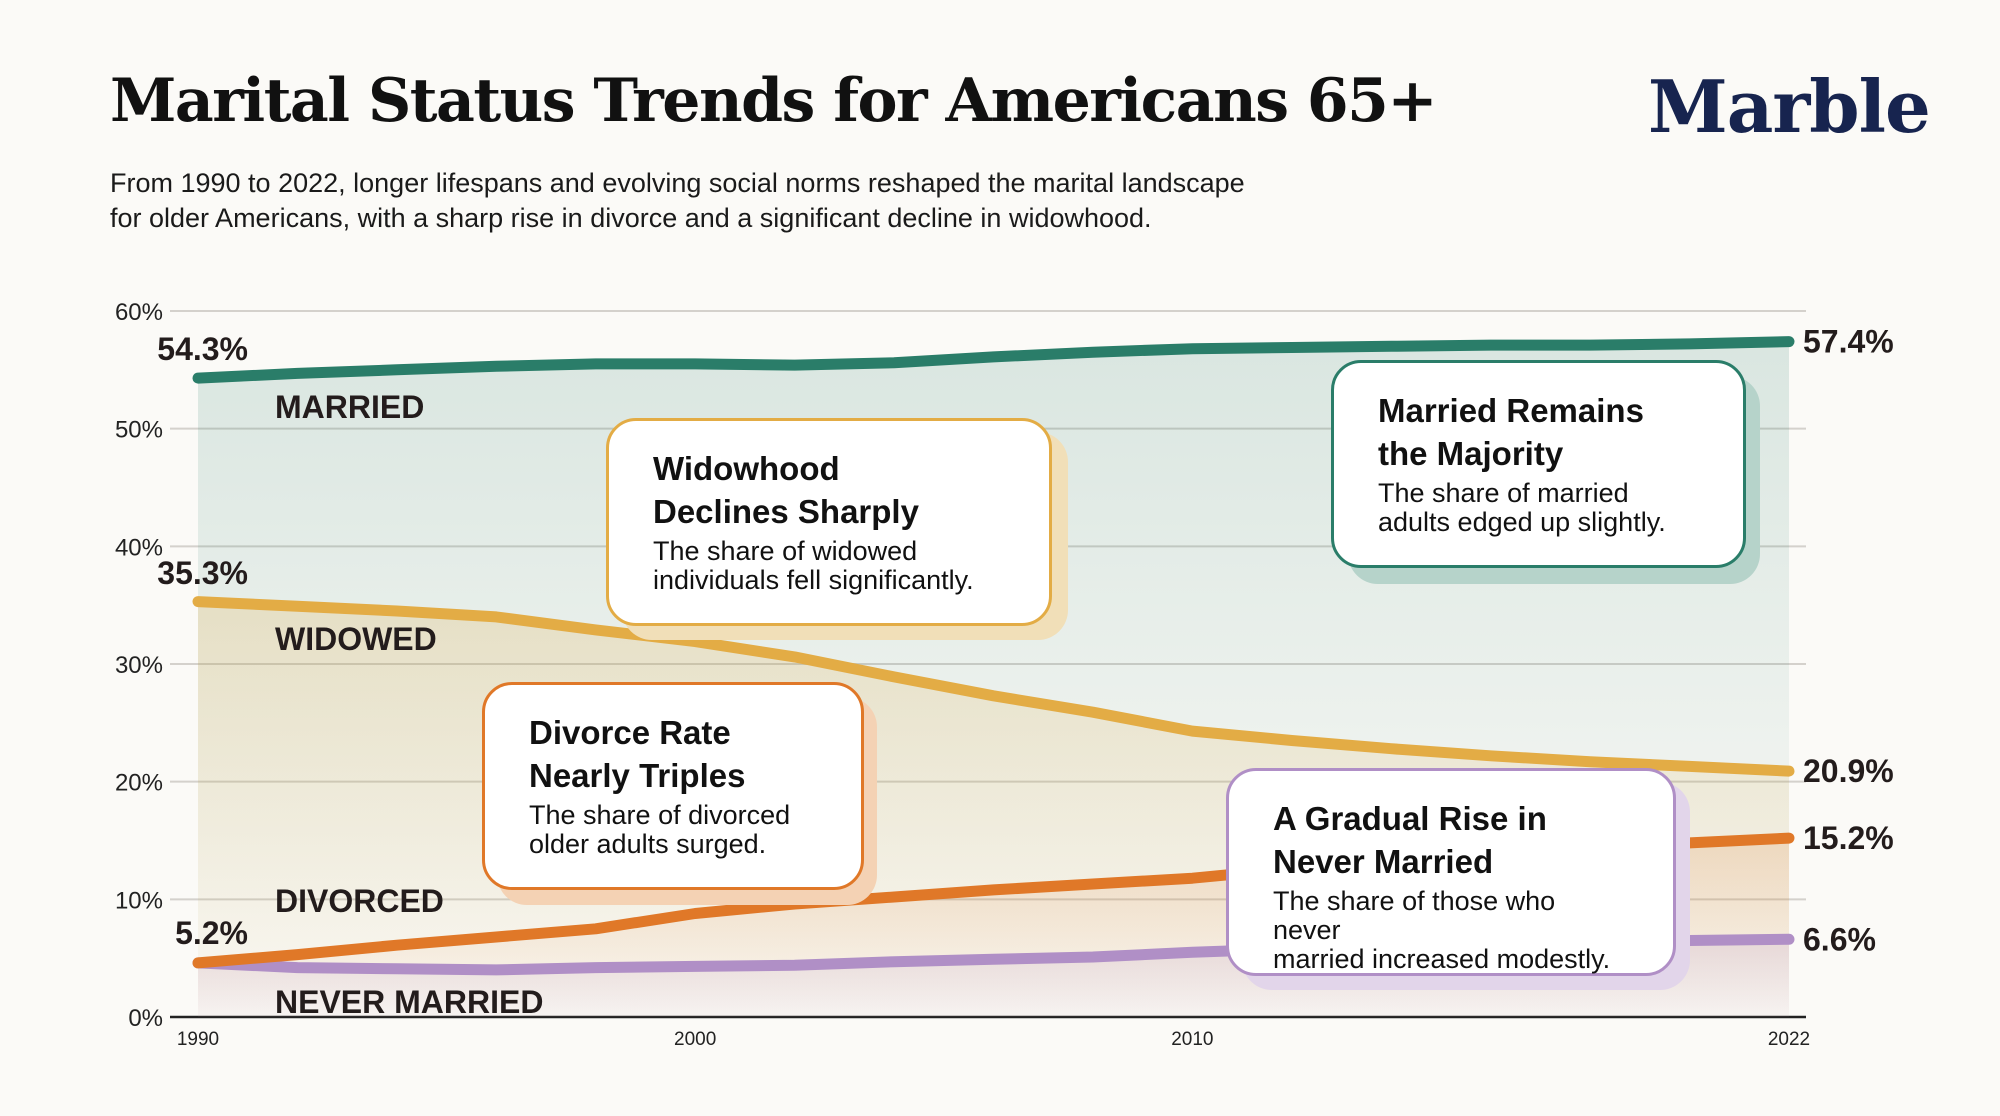 The height and width of the screenshot is (1116, 2000). What do you see at coordinates (1848, 771) in the screenshot?
I see `end-value-widowed: 20.9%` at bounding box center [1848, 771].